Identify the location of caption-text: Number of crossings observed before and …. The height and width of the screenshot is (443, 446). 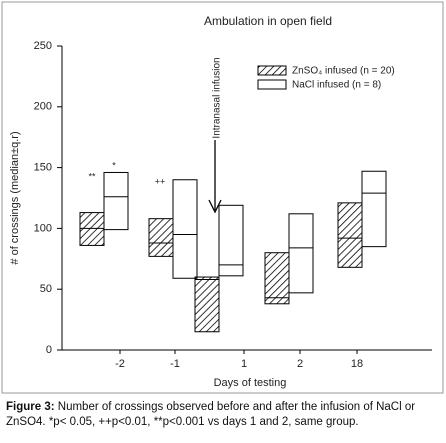
(211, 414).